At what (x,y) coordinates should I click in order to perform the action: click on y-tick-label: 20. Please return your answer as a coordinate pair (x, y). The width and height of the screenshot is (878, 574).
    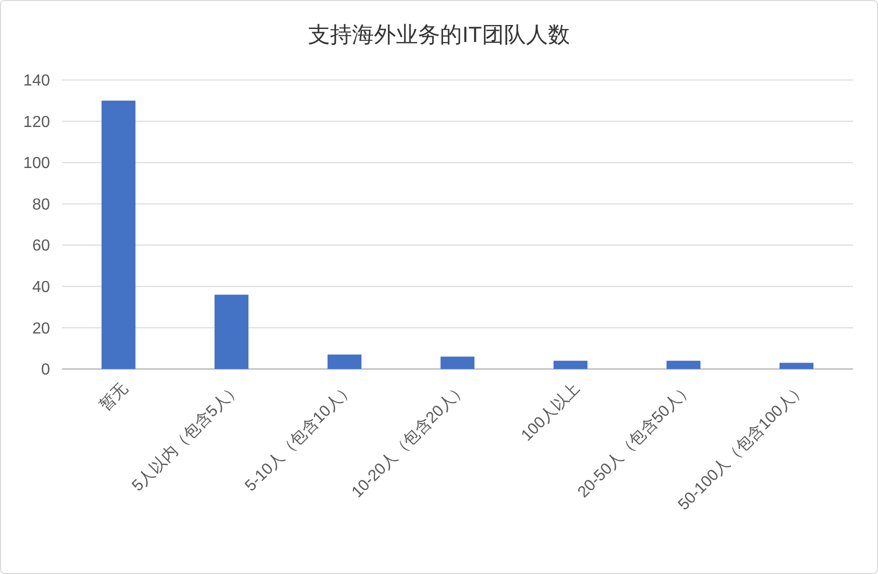
    Looking at the image, I should click on (41, 329).